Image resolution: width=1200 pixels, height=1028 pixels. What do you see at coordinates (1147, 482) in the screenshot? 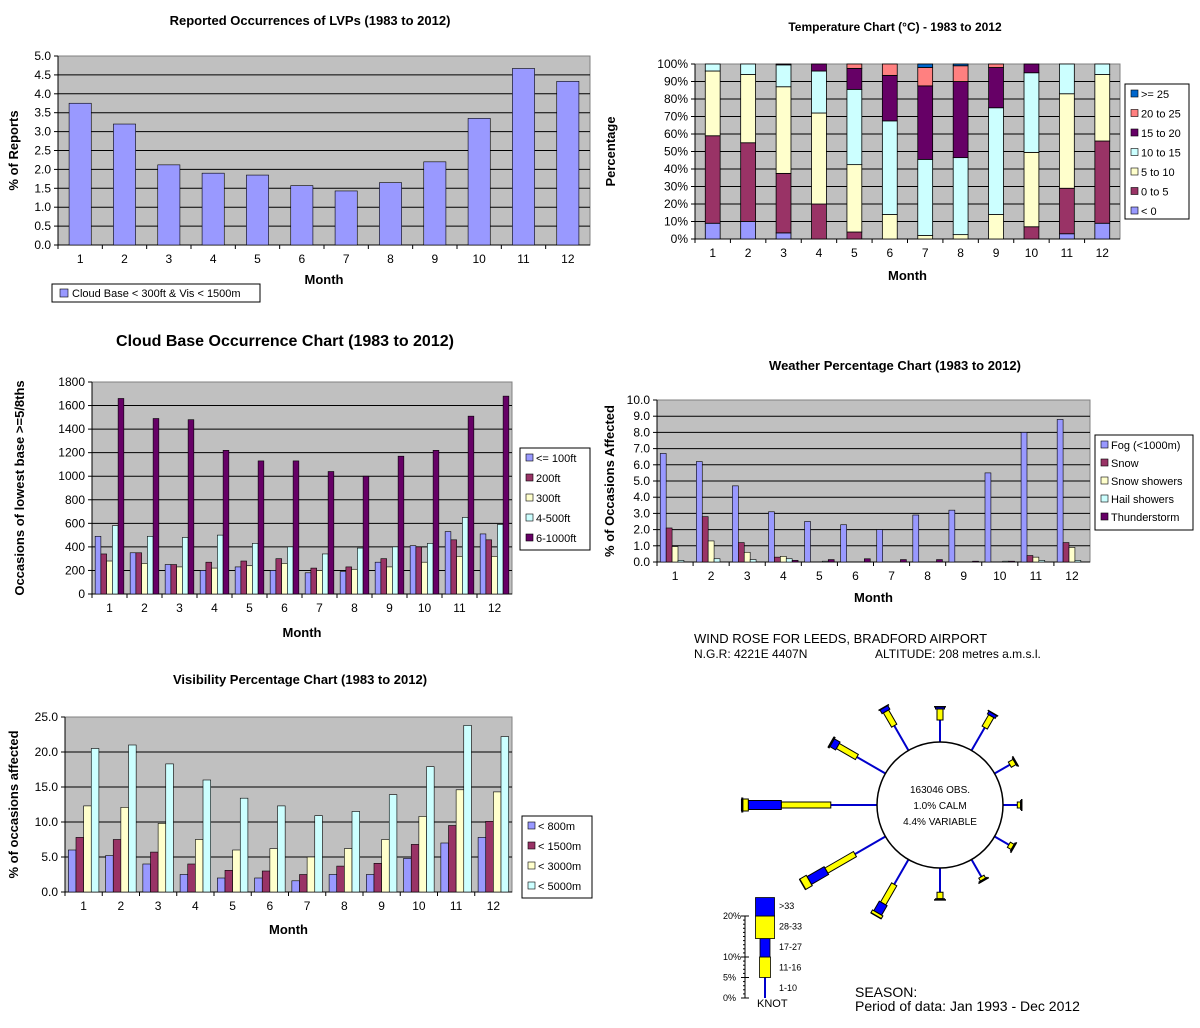
I see `legend-label: Snow showers` at bounding box center [1147, 482].